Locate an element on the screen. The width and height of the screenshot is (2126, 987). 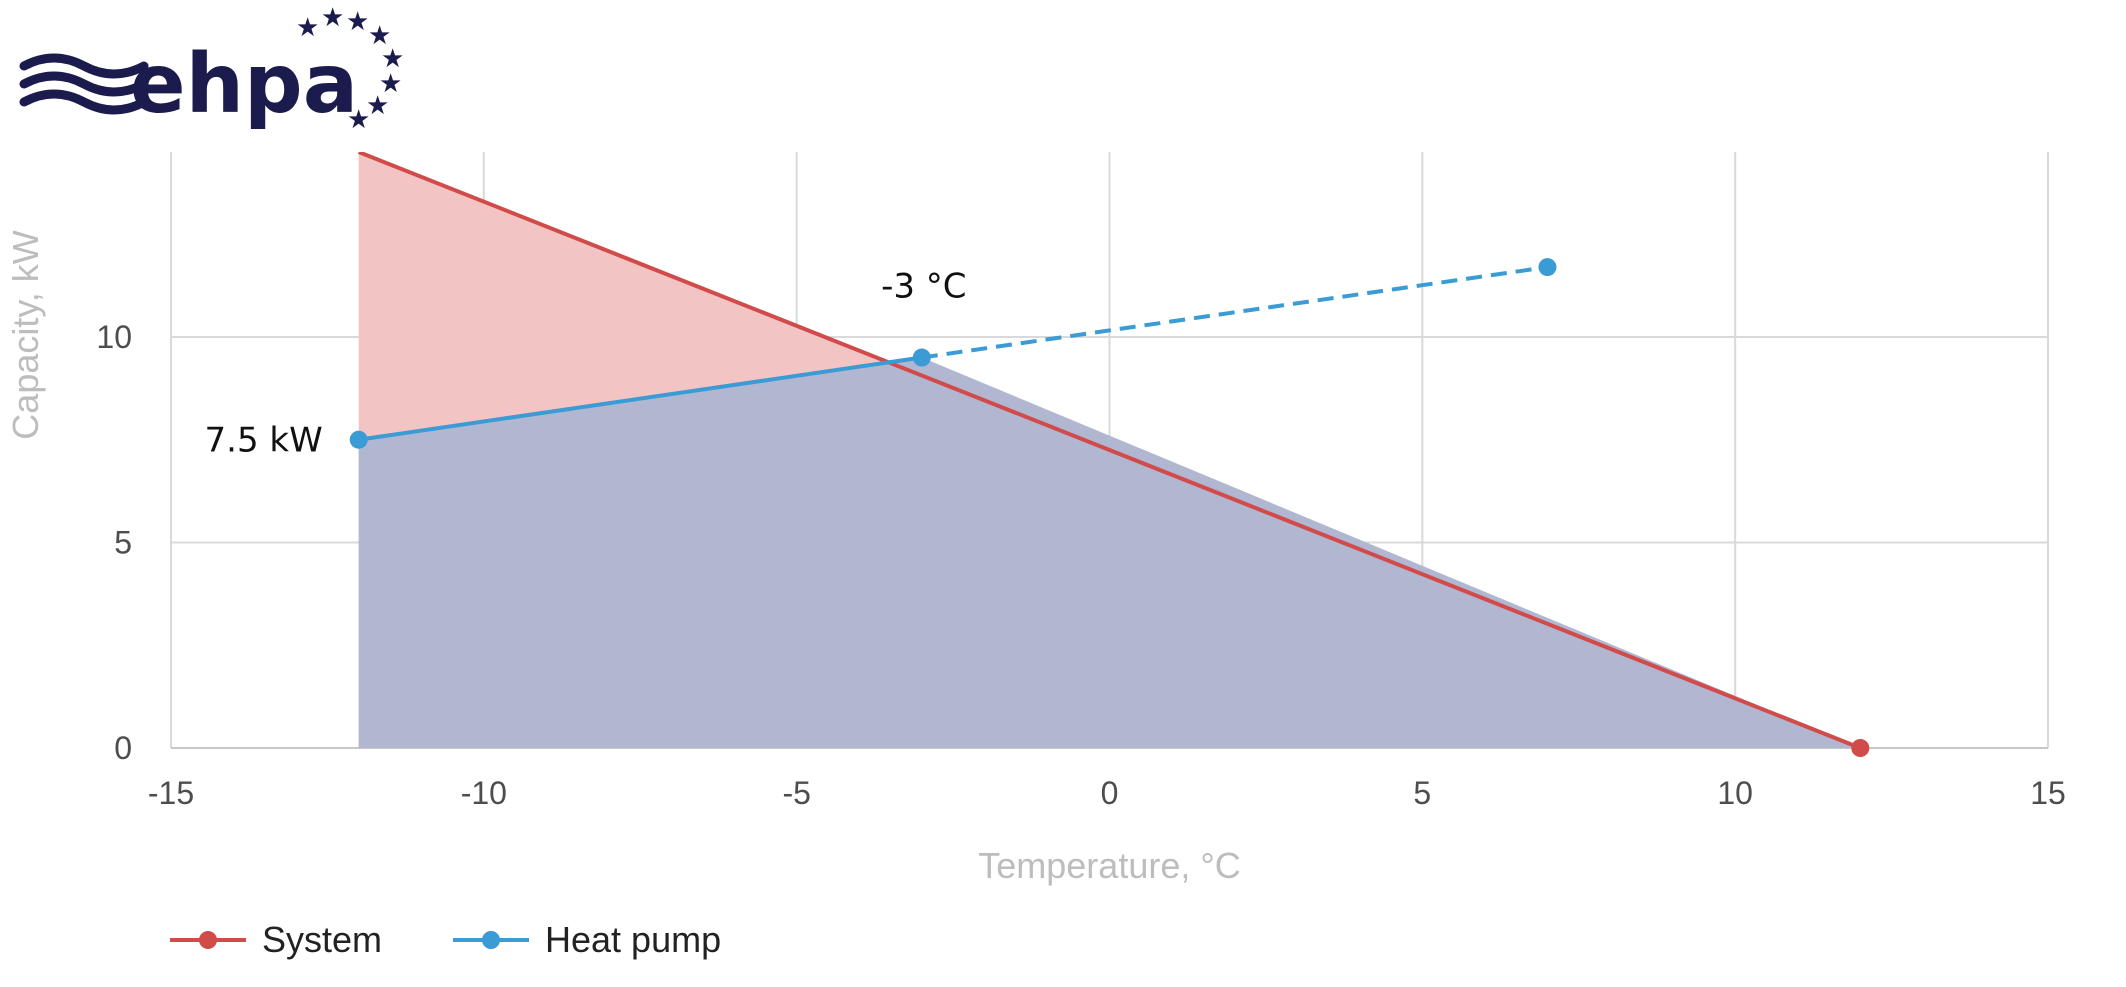
x-tick-label: 0 is located at coordinates (1110, 793).